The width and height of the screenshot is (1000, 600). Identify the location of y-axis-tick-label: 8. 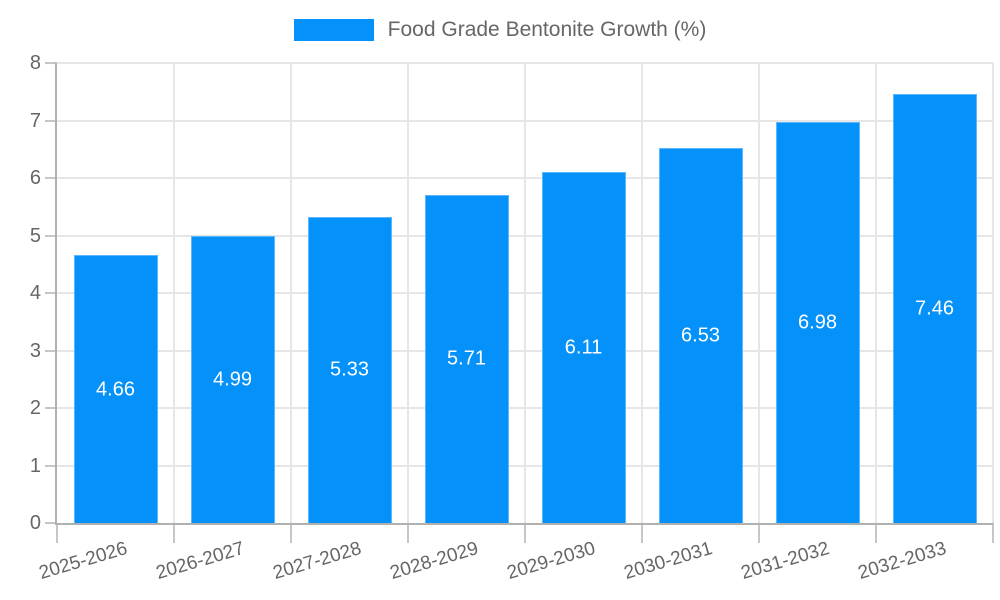
(35, 63).